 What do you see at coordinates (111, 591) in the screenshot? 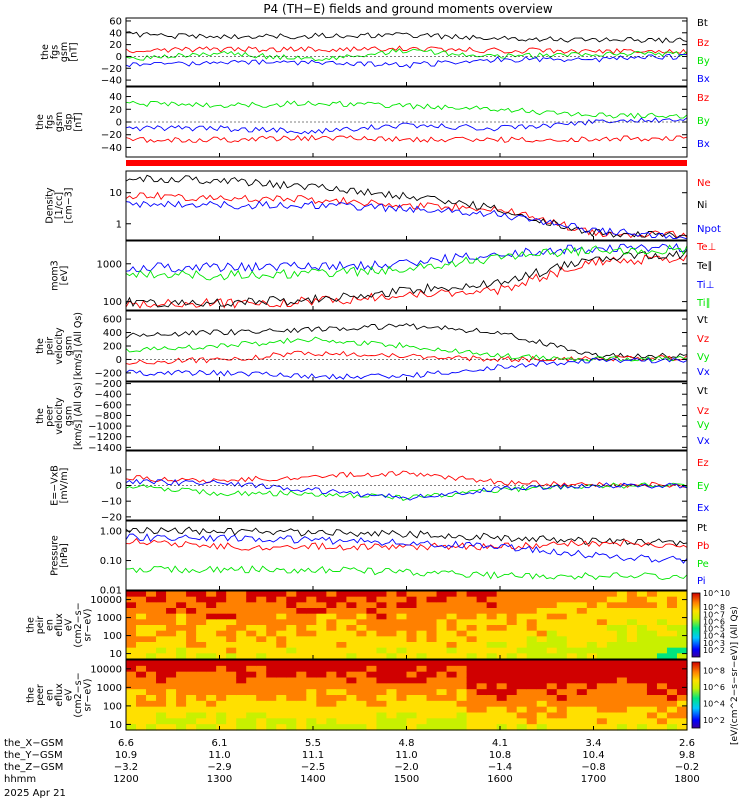
I see `y-tick-label: 0.01` at bounding box center [111, 591].